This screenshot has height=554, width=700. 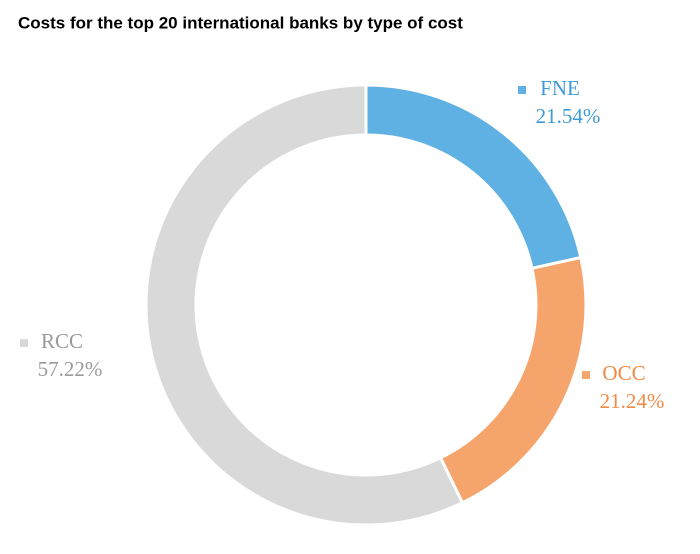 I want to click on category-label: RCC, so click(x=62, y=341).